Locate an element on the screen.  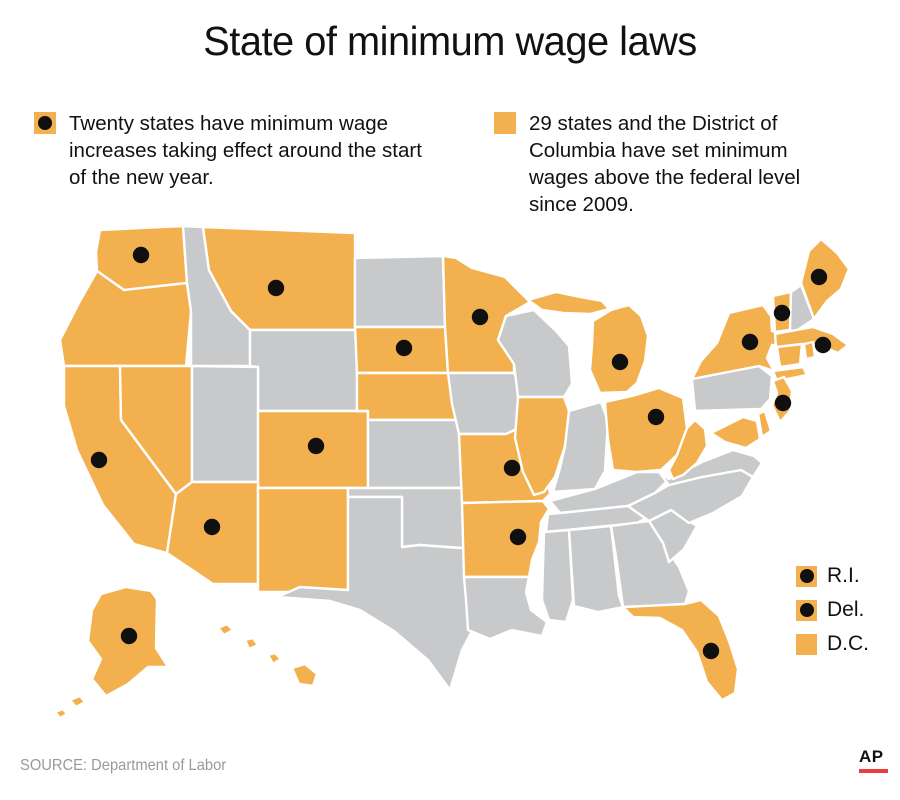
increase-dot-sd is located at coordinates (404, 348).